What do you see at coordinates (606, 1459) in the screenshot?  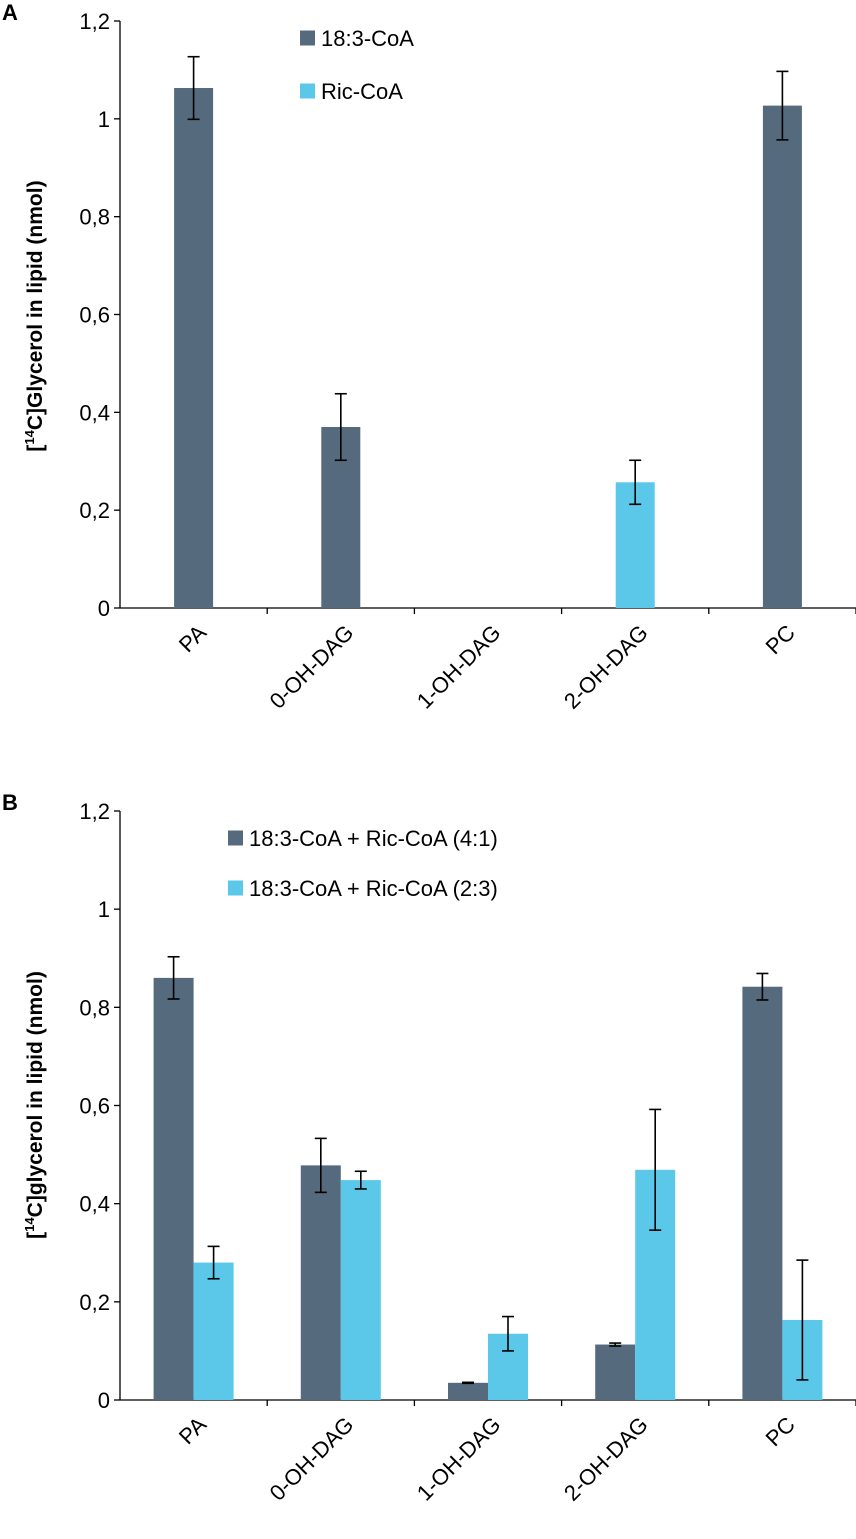 I see `panel-b-category-label: 2-OH-DAG` at bounding box center [606, 1459].